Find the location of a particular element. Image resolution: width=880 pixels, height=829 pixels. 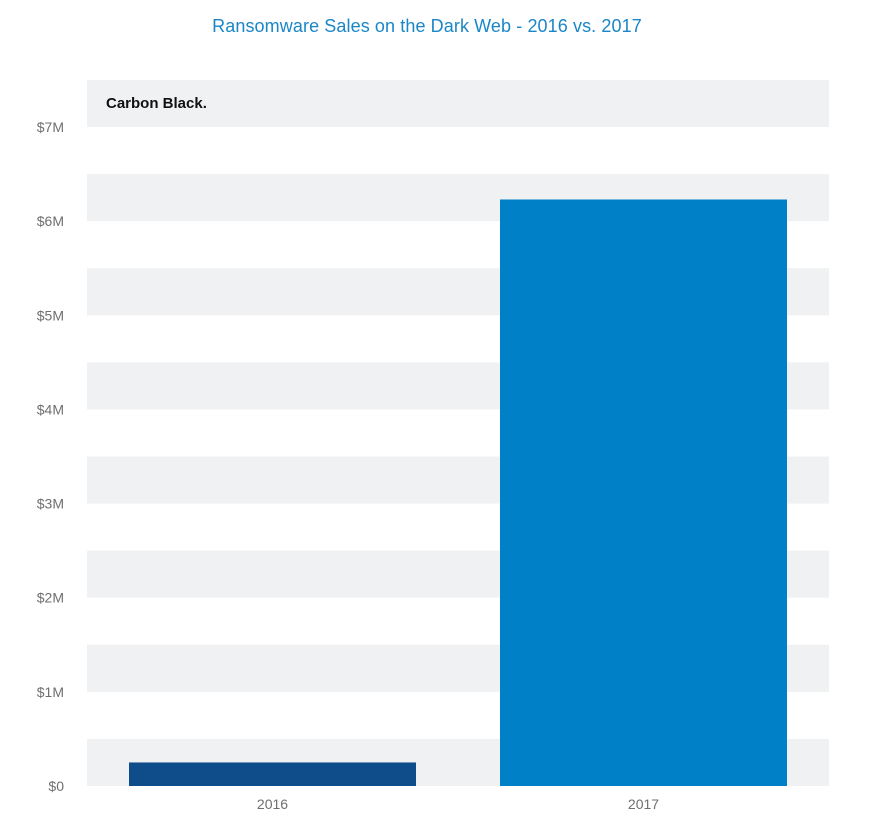

y-tick-label: $6M is located at coordinates (50, 221).